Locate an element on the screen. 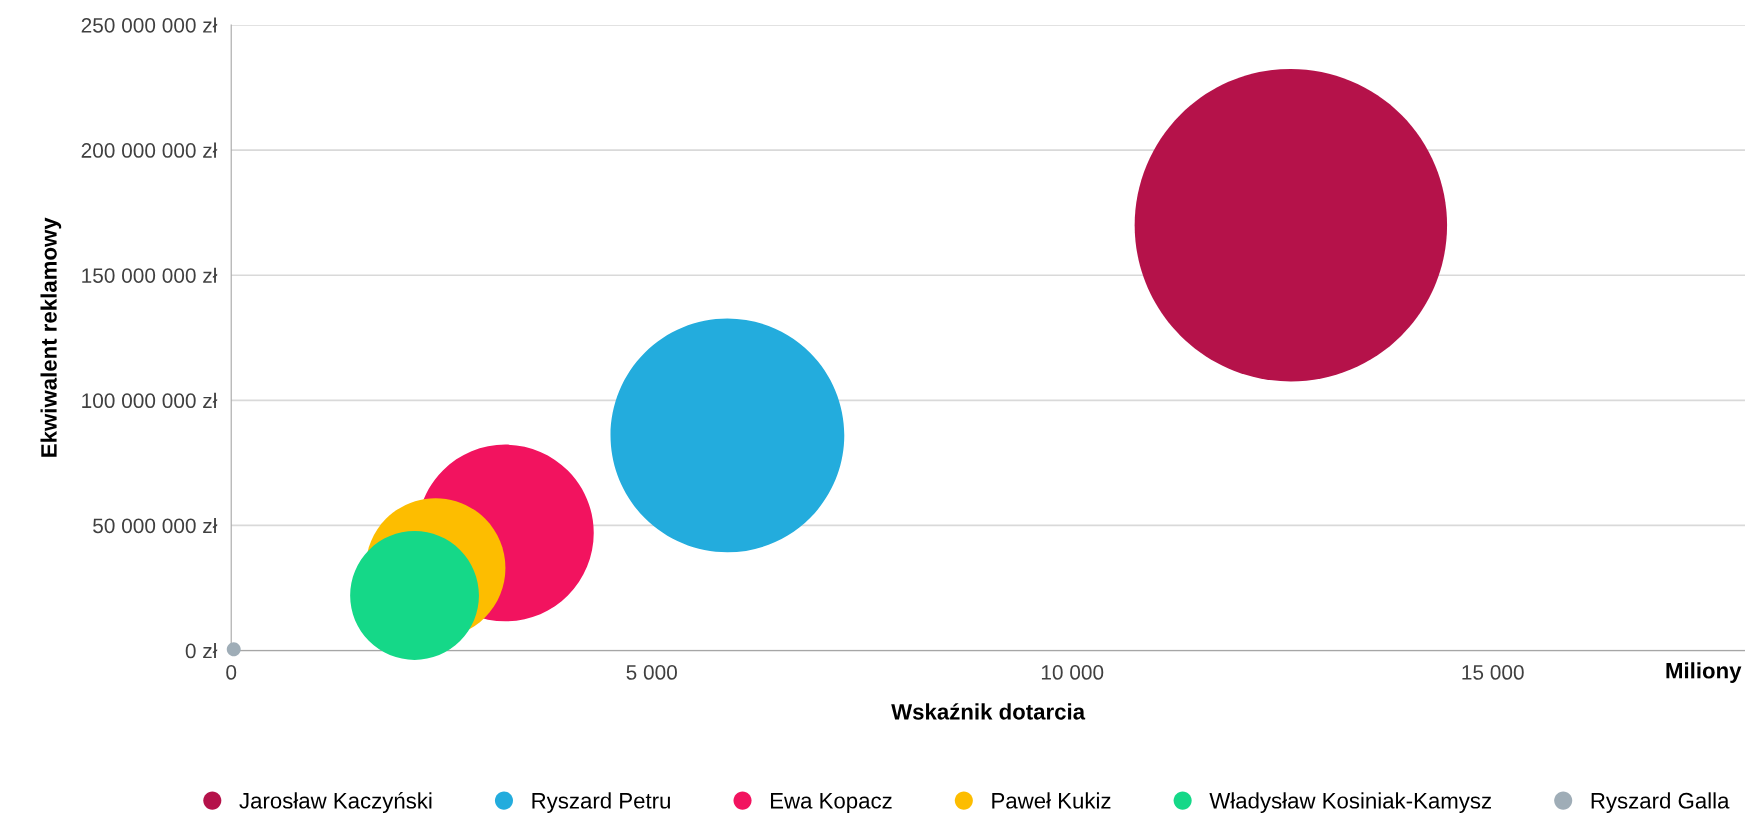 Image resolution: width=1745 pixels, height=833 pixels. x-tick-label: 10 000 is located at coordinates (1072, 672).